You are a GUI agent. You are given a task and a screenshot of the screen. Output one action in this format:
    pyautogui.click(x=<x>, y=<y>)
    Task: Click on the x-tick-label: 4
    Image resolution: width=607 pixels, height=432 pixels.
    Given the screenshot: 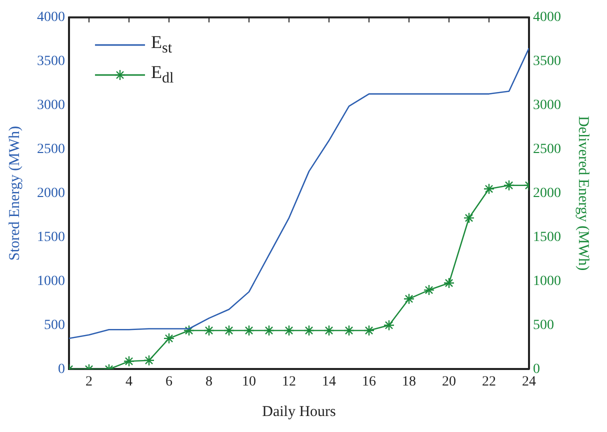 What is the action you would take?
    pyautogui.click(x=129, y=382)
    